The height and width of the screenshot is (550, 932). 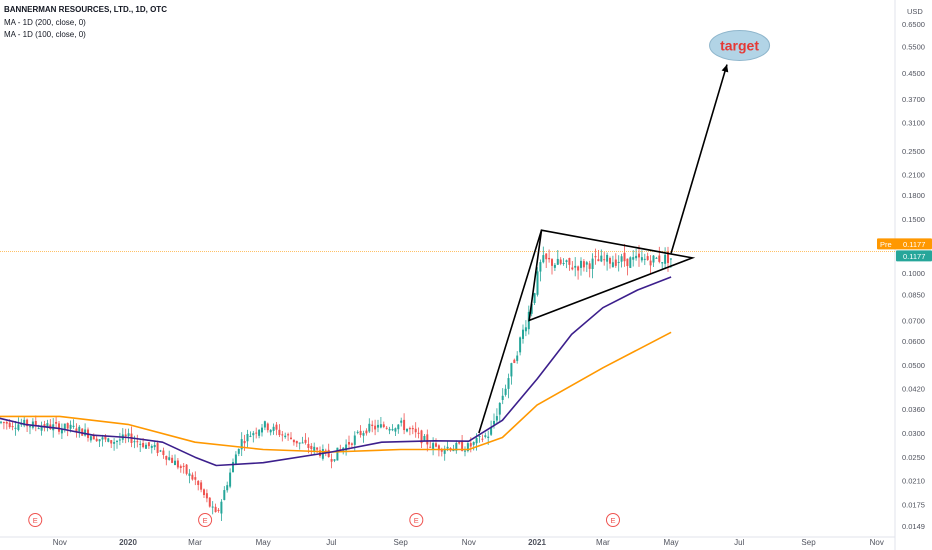 I want to click on pre-price-box, so click(x=904, y=244).